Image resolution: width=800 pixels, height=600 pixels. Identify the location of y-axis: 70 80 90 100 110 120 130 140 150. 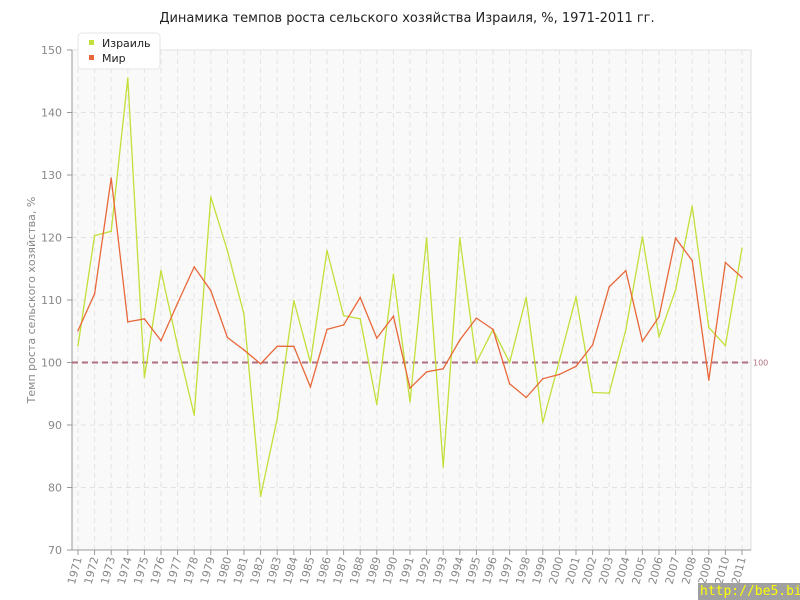
(57, 300).